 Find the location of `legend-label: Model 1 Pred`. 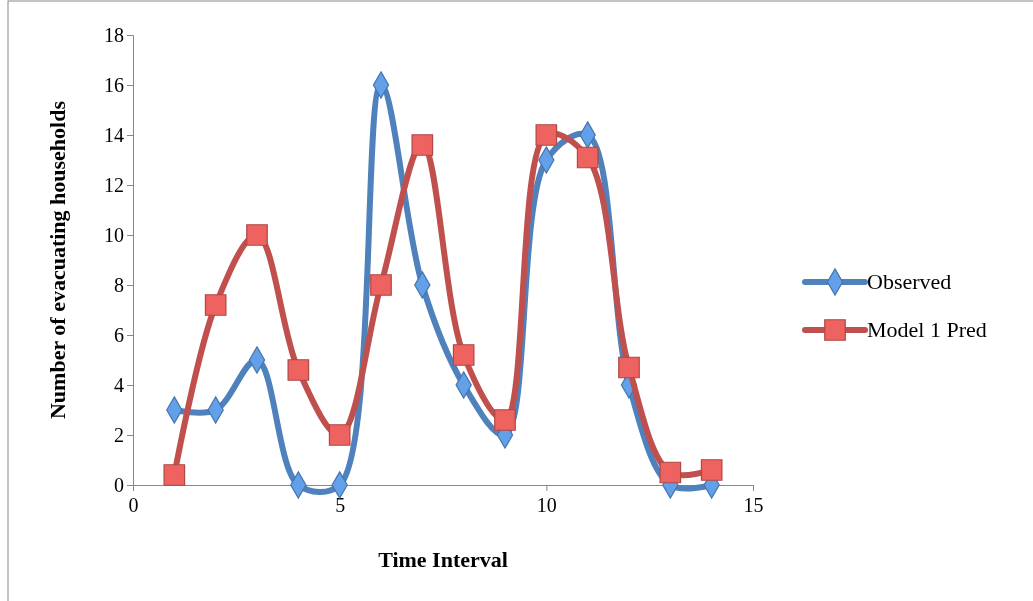

legend-label: Model 1 Pred is located at coordinates (927, 329).